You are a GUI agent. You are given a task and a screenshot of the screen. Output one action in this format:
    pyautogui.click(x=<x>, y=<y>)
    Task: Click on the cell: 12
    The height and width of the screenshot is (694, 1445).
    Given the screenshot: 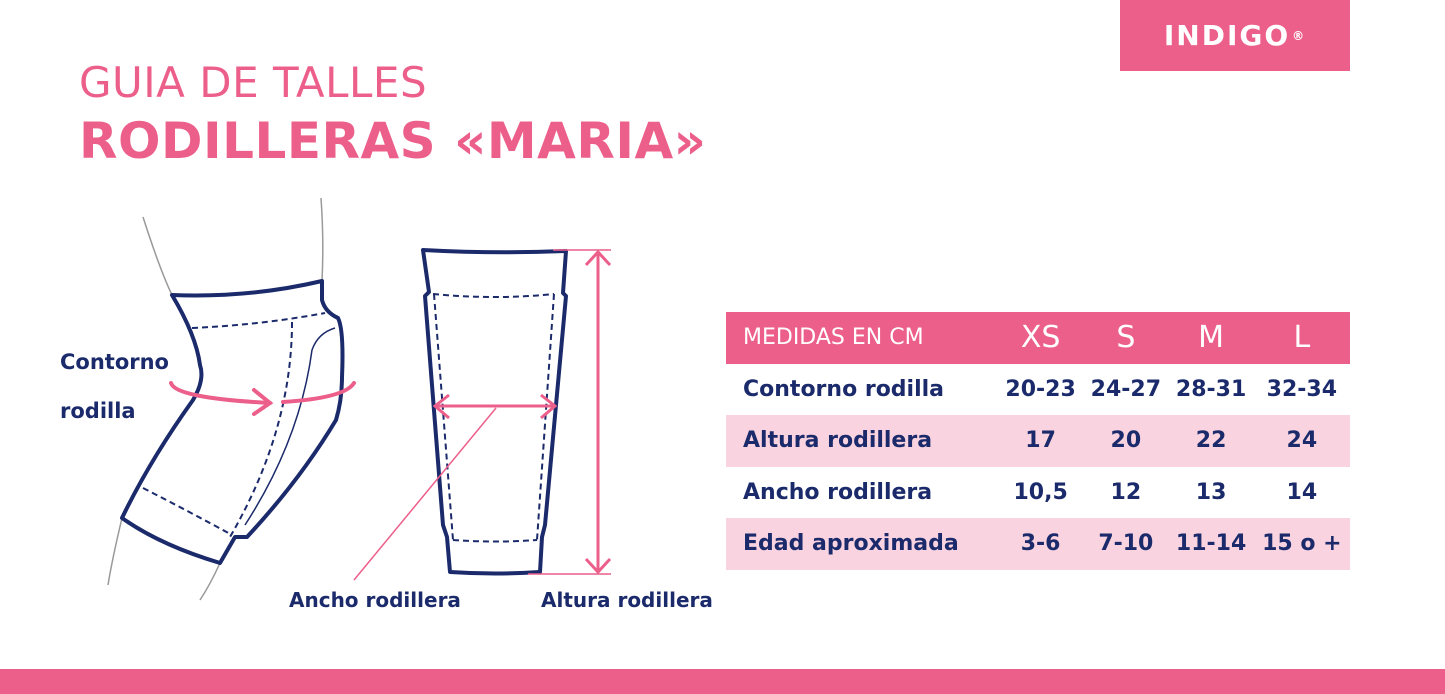 What is the action you would take?
    pyautogui.click(x=1126, y=492)
    